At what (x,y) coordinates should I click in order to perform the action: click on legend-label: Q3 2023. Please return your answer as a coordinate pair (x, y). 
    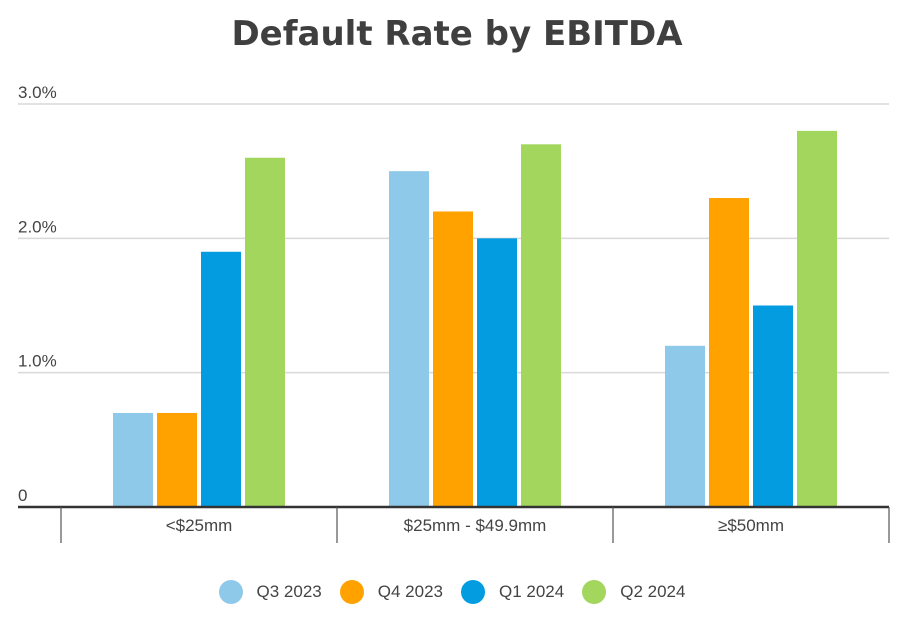
    Looking at the image, I should click on (289, 591).